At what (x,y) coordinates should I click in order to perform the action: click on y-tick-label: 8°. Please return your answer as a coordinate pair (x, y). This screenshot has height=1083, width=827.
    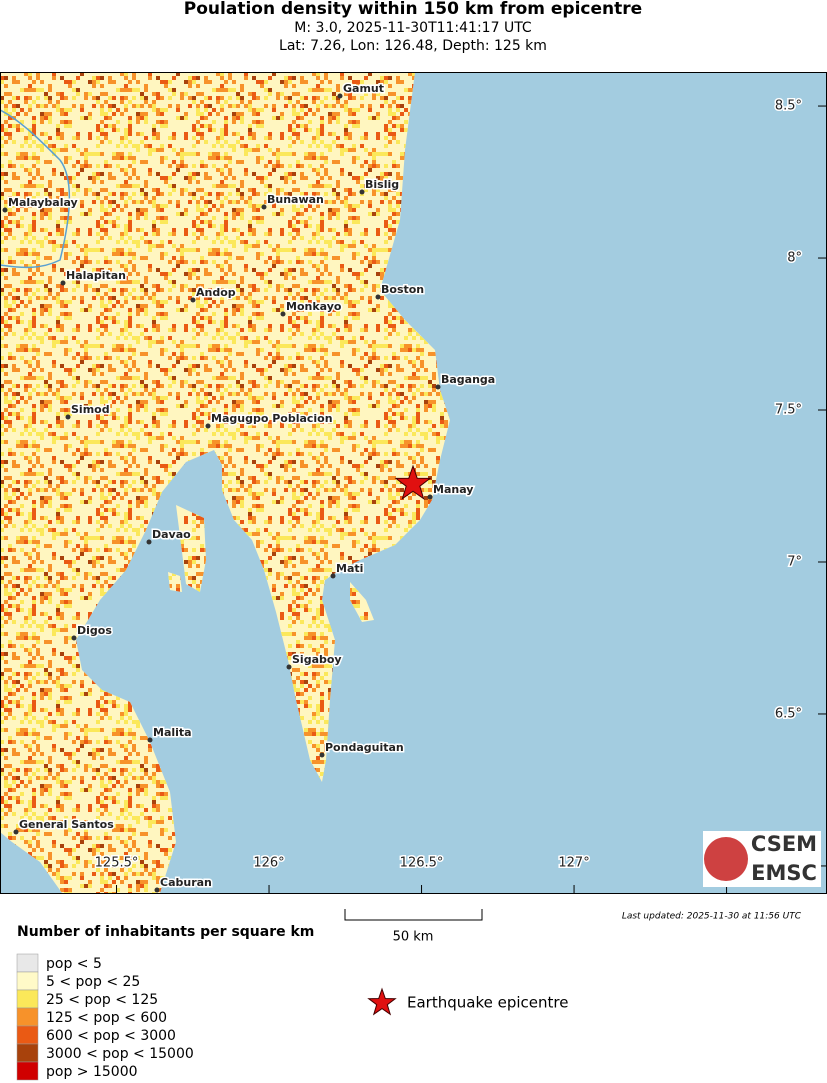
    Looking at the image, I should click on (794, 258).